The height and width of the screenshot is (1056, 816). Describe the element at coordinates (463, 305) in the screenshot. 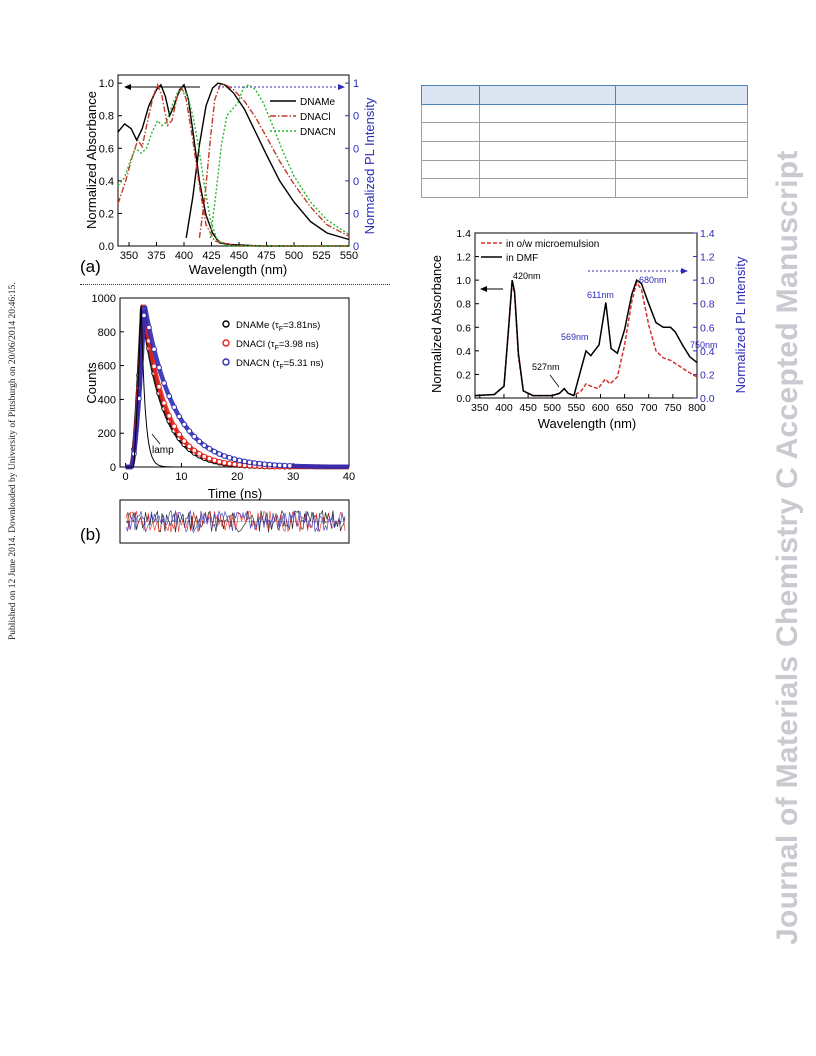

I see `figure-c-ytick-label-left: 0.8` at that location.